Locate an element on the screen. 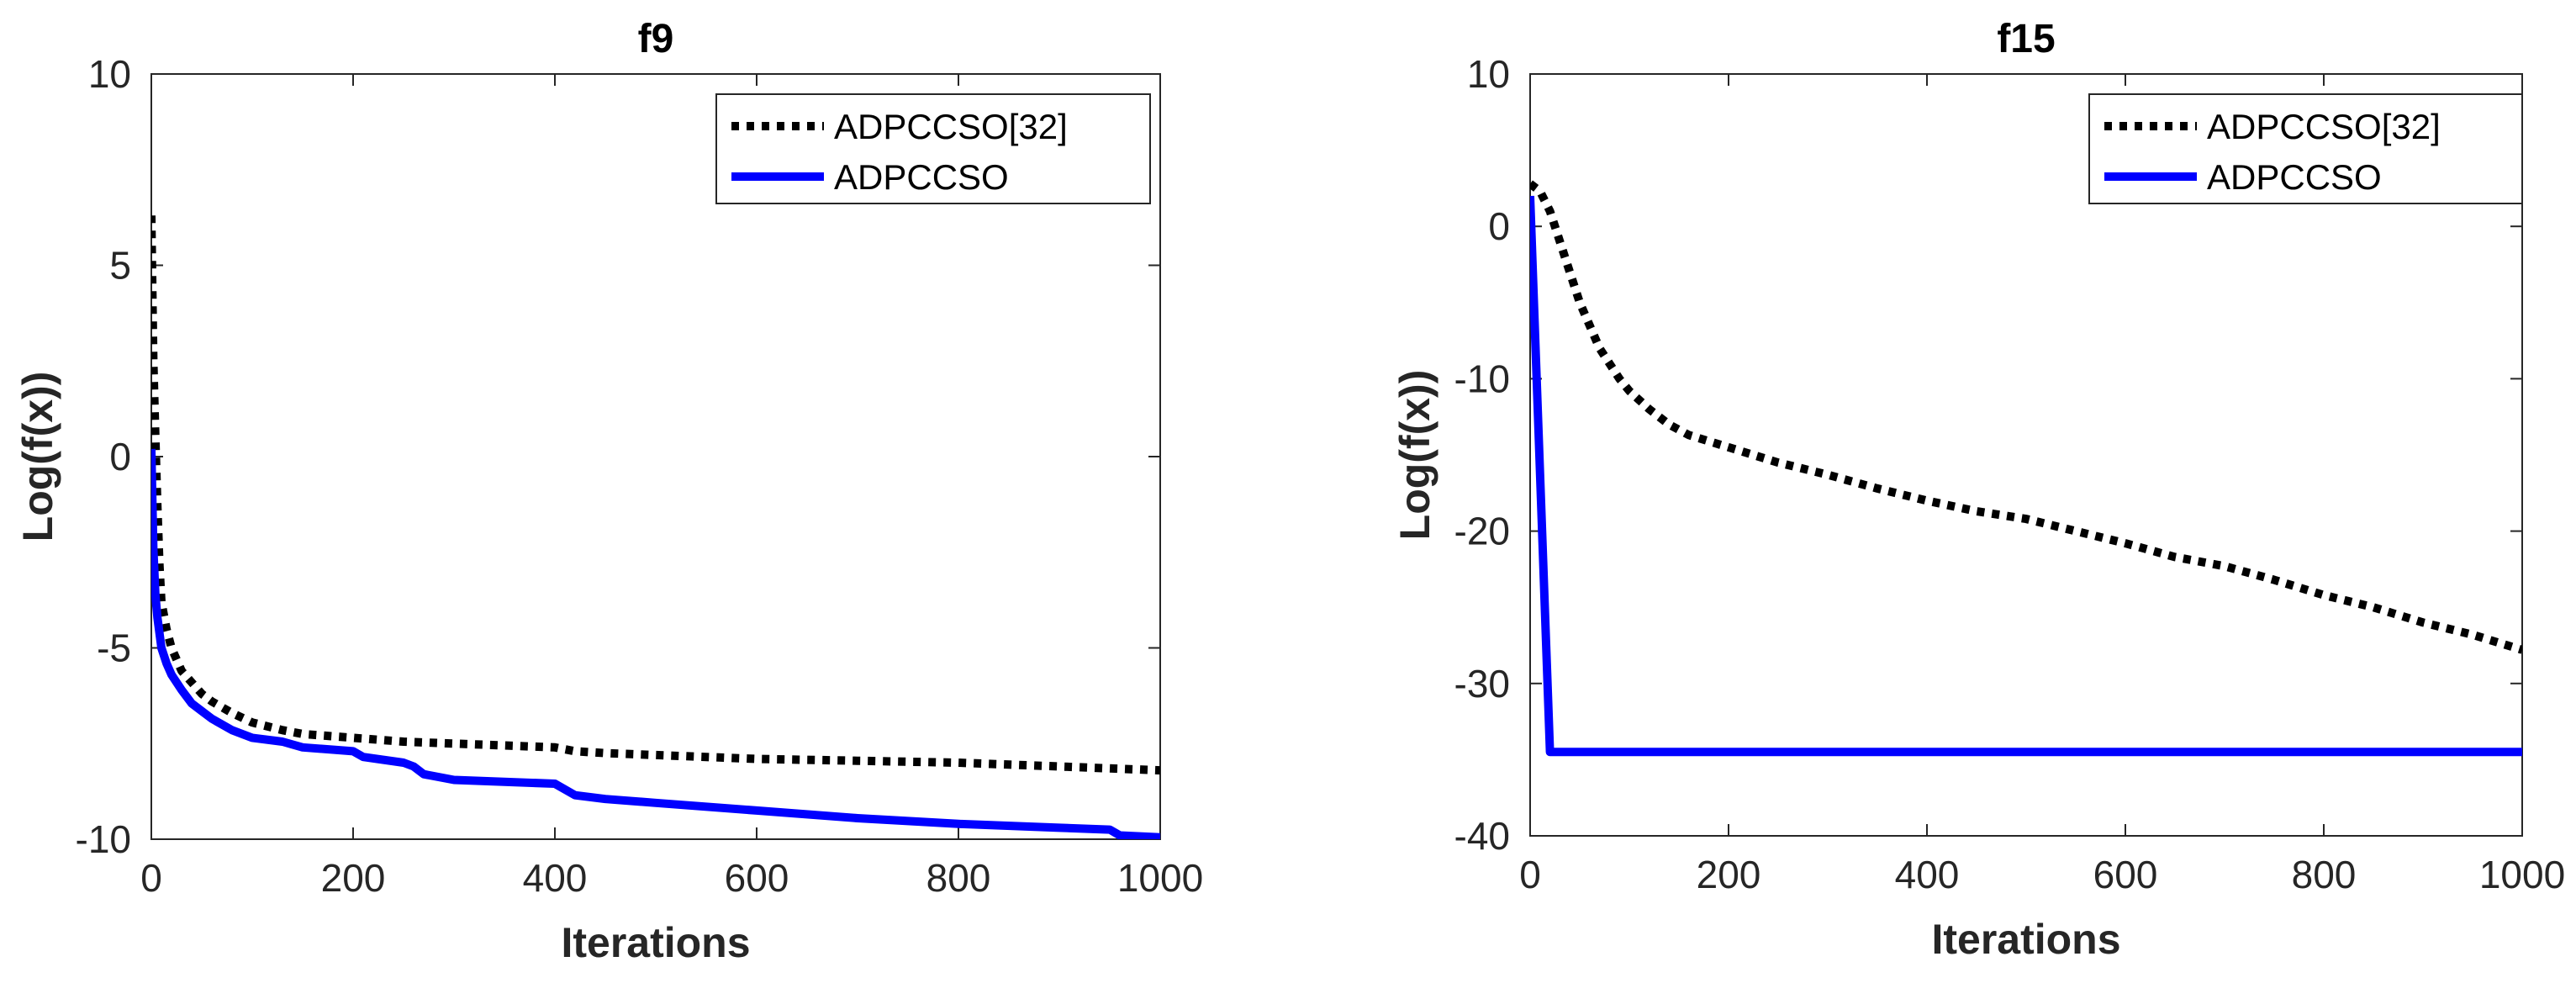 This screenshot has height=983, width=2576. y-tick-label: 5 is located at coordinates (120, 266).